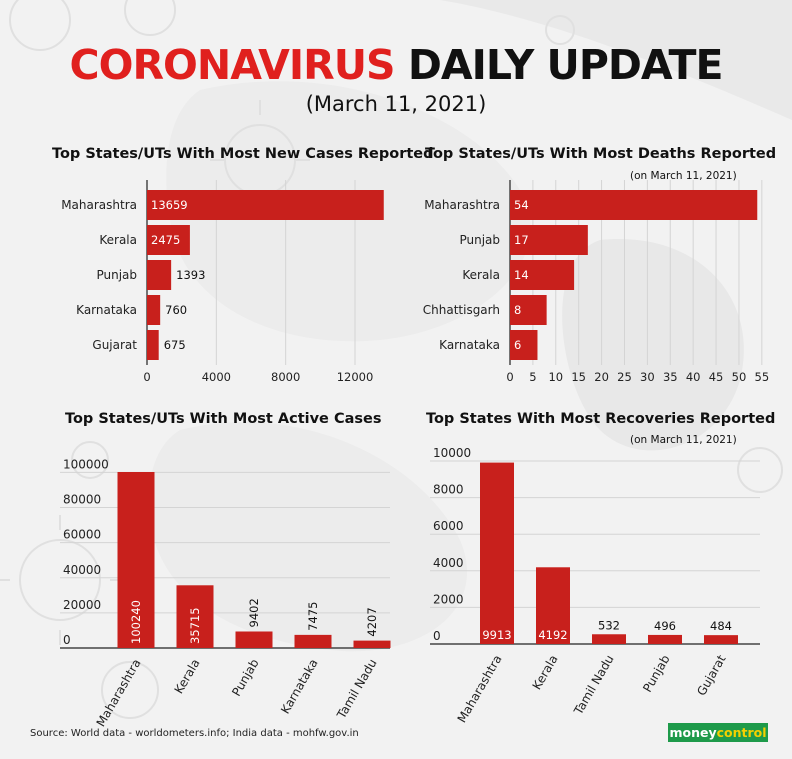 The height and width of the screenshot is (759, 792). I want to click on deaths-chart-subtitle: (on March 11, 2021), so click(683, 176).